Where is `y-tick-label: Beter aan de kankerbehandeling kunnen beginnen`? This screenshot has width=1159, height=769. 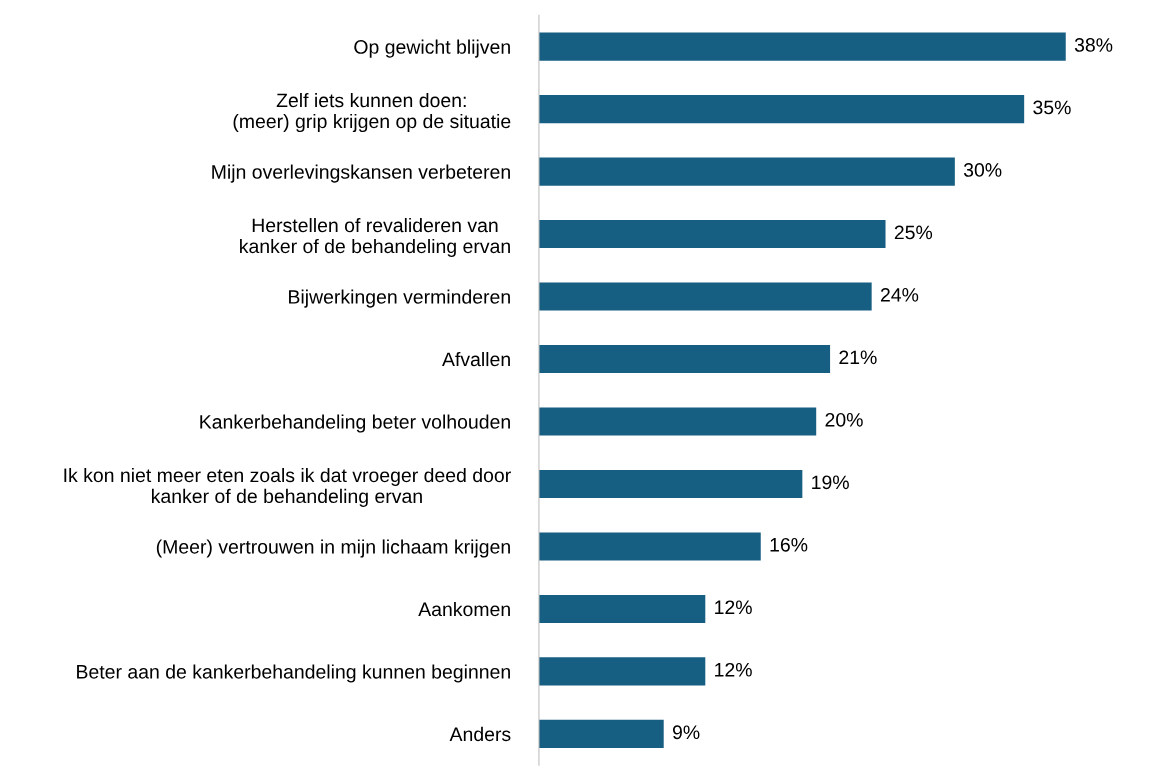
y-tick-label: Beter aan de kankerbehandeling kunnen beginnen is located at coordinates (293, 673).